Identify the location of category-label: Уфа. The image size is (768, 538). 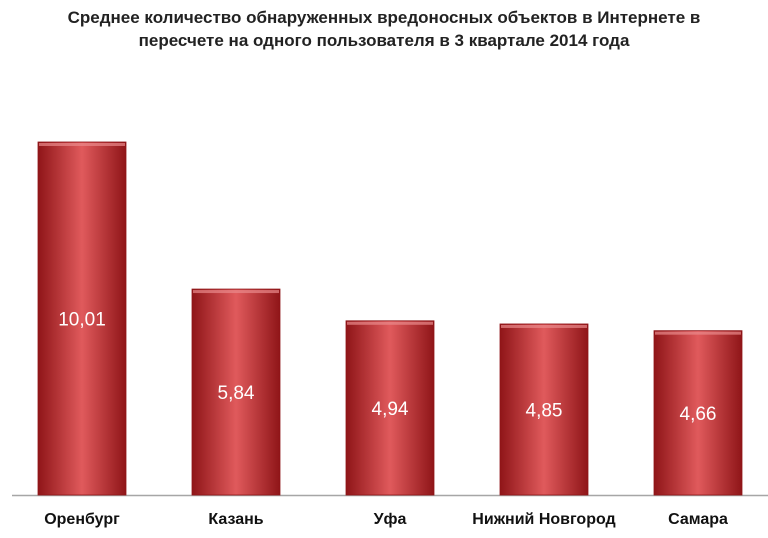
(390, 519).